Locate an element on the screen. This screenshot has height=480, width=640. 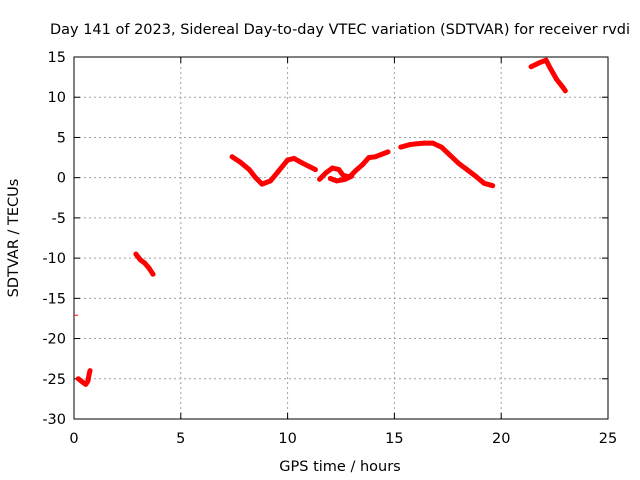
y-tick-label: -10 is located at coordinates (54, 259).